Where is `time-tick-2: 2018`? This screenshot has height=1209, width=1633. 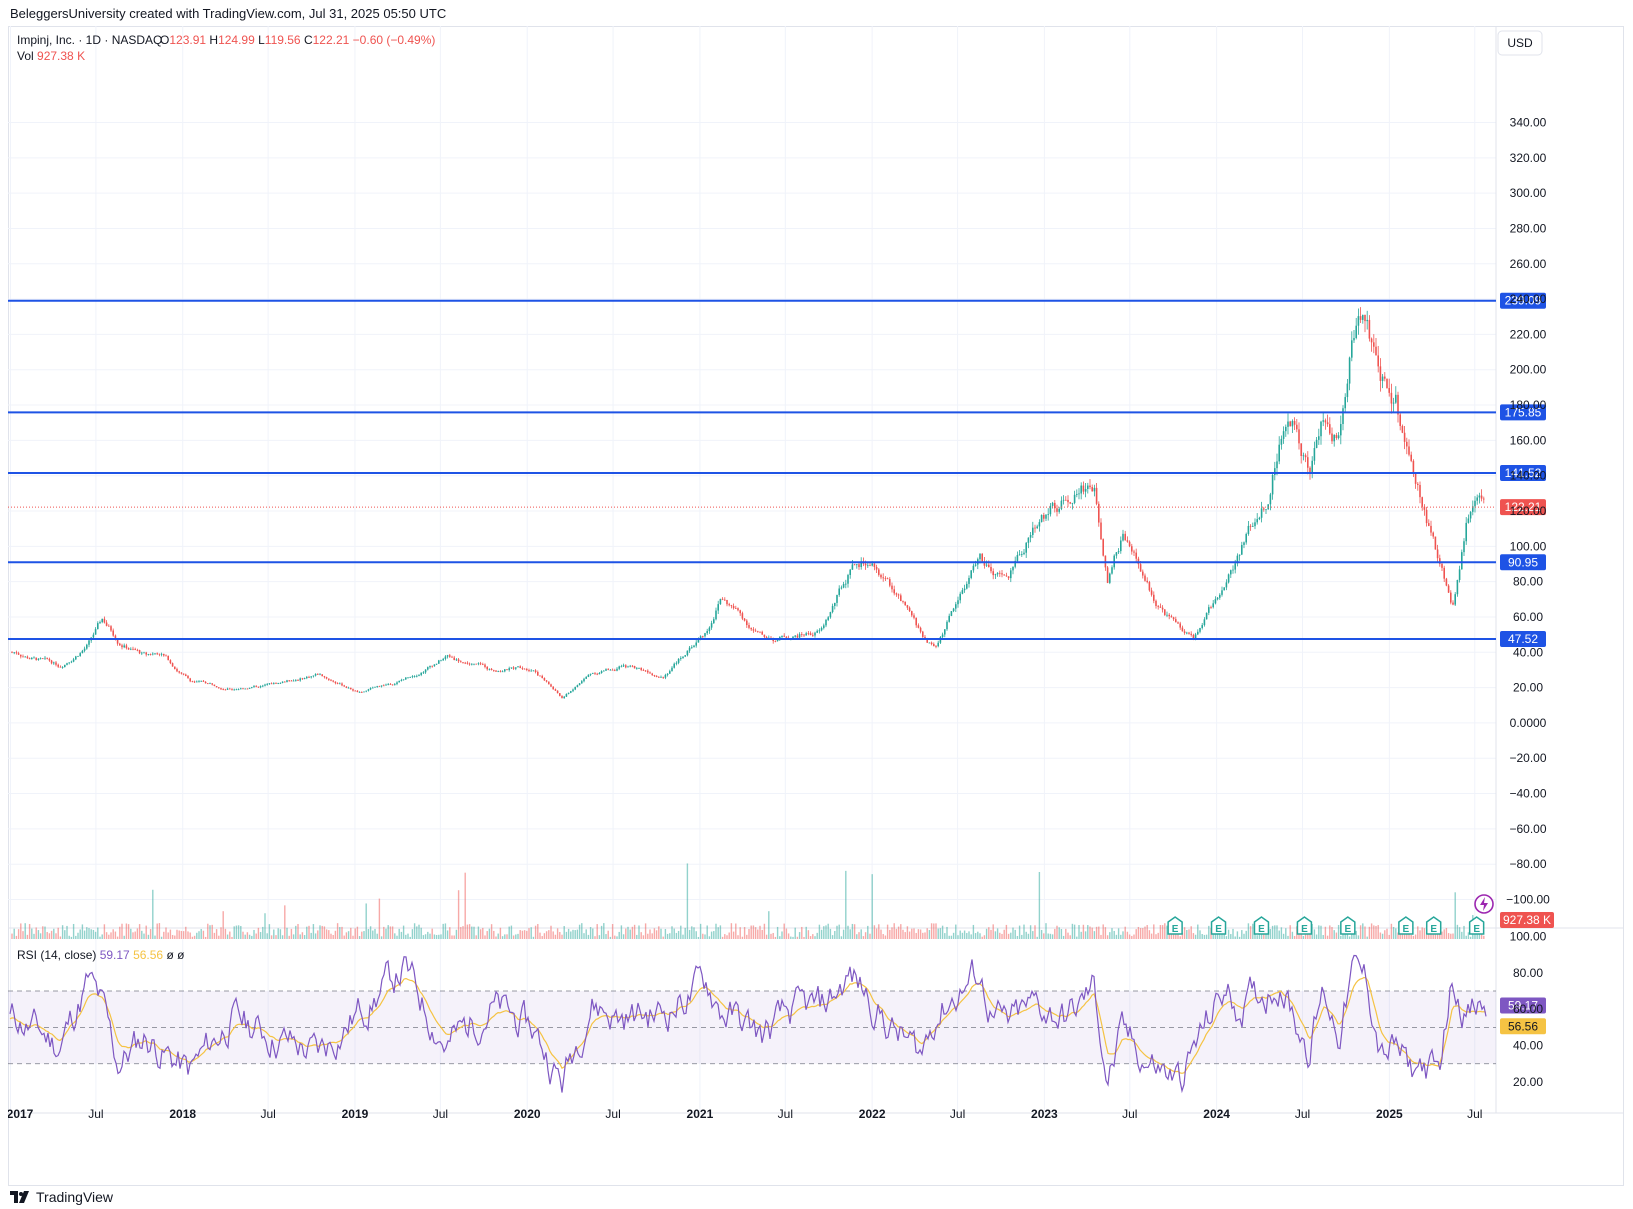
time-tick-2: 2018 is located at coordinates (182, 1114).